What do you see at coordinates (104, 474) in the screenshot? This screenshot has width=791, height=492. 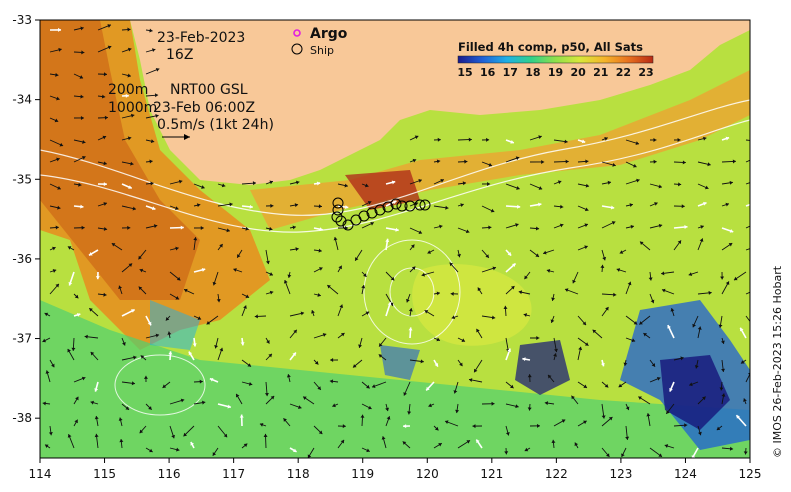 I see `x-tick-label: 115` at bounding box center [104, 474].